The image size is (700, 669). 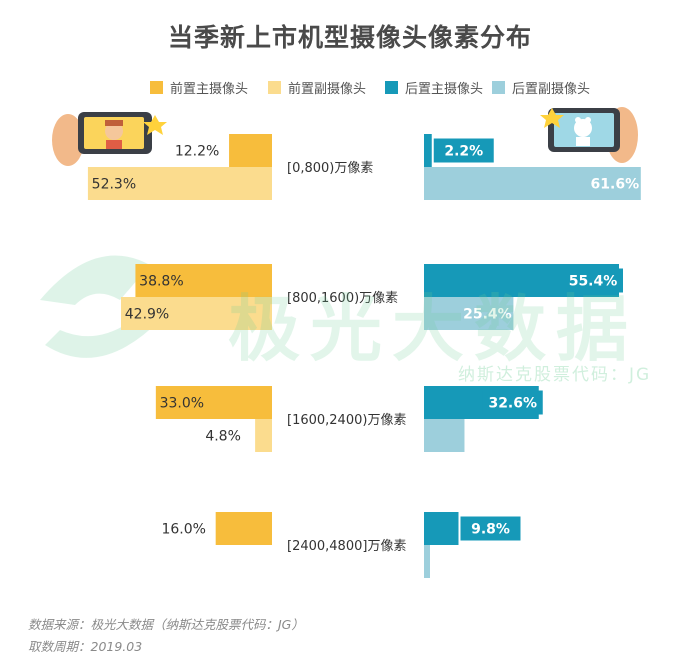 I want to click on chart-title: 当季新上市机型摄像头像素分布, so click(x=349, y=37).